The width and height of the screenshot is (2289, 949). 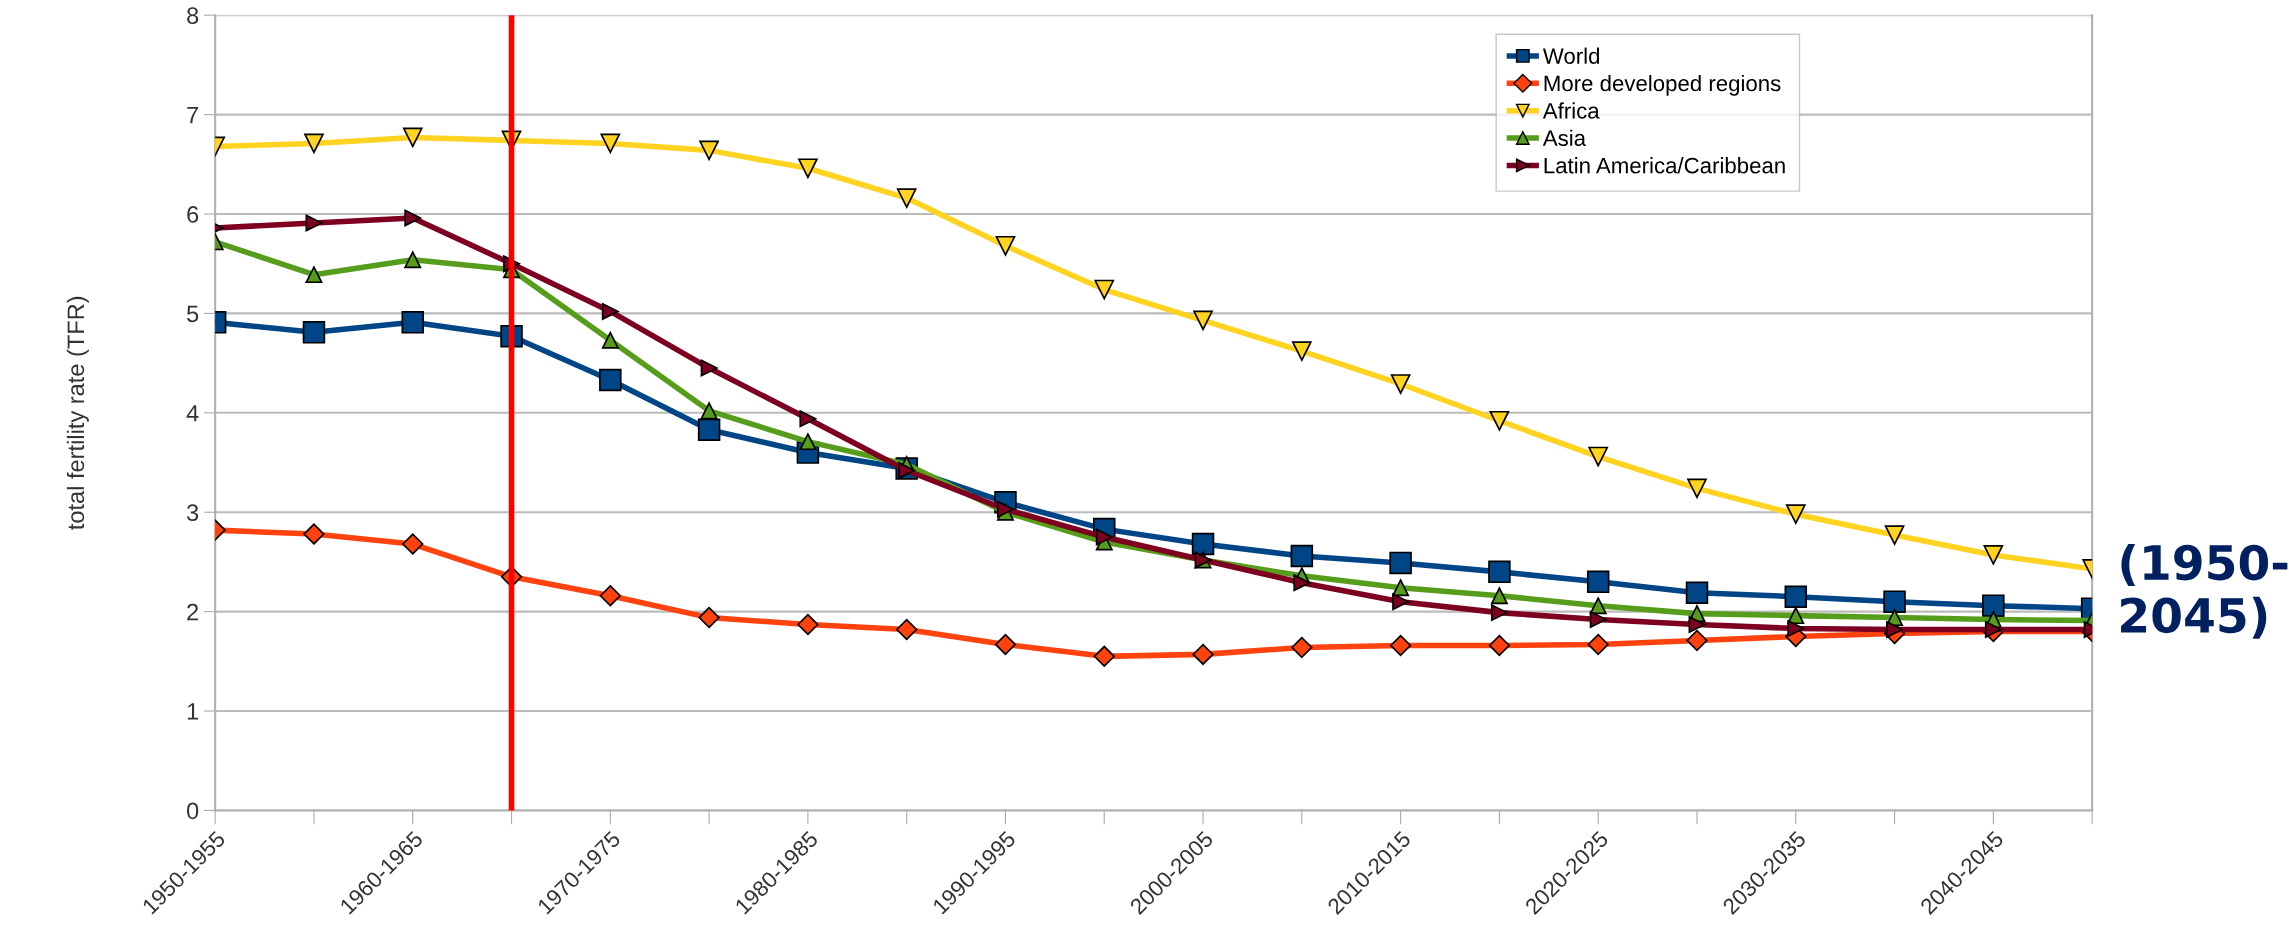 I want to click on y-tick-label: 3, so click(x=192, y=513).